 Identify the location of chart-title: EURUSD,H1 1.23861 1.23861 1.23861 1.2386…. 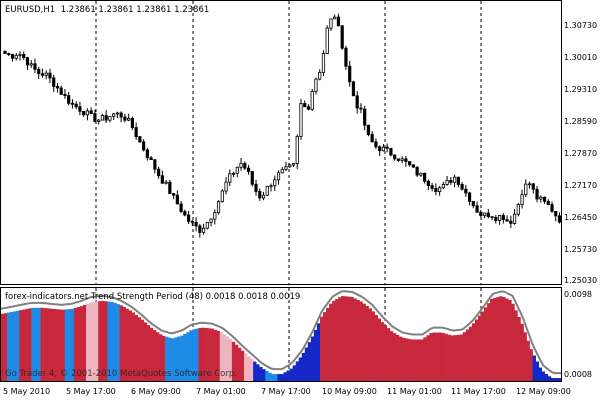
(107, 10).